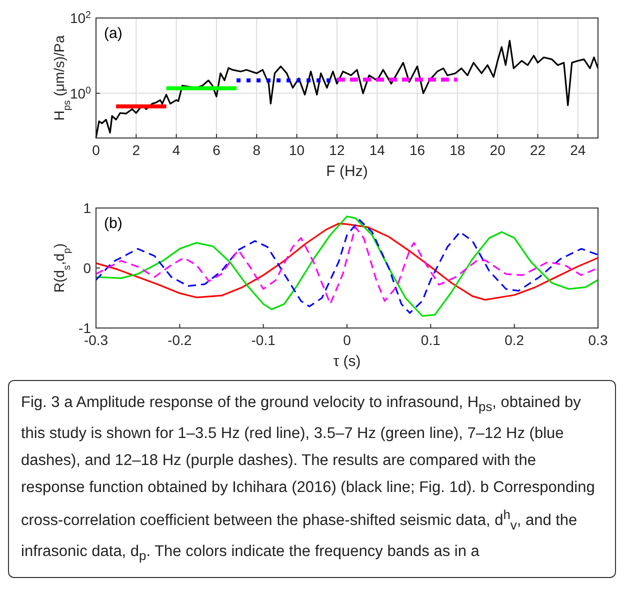 Image resolution: width=624 pixels, height=592 pixels. Describe the element at coordinates (256, 150) in the screenshot. I see `x-tick-label: 8` at that location.